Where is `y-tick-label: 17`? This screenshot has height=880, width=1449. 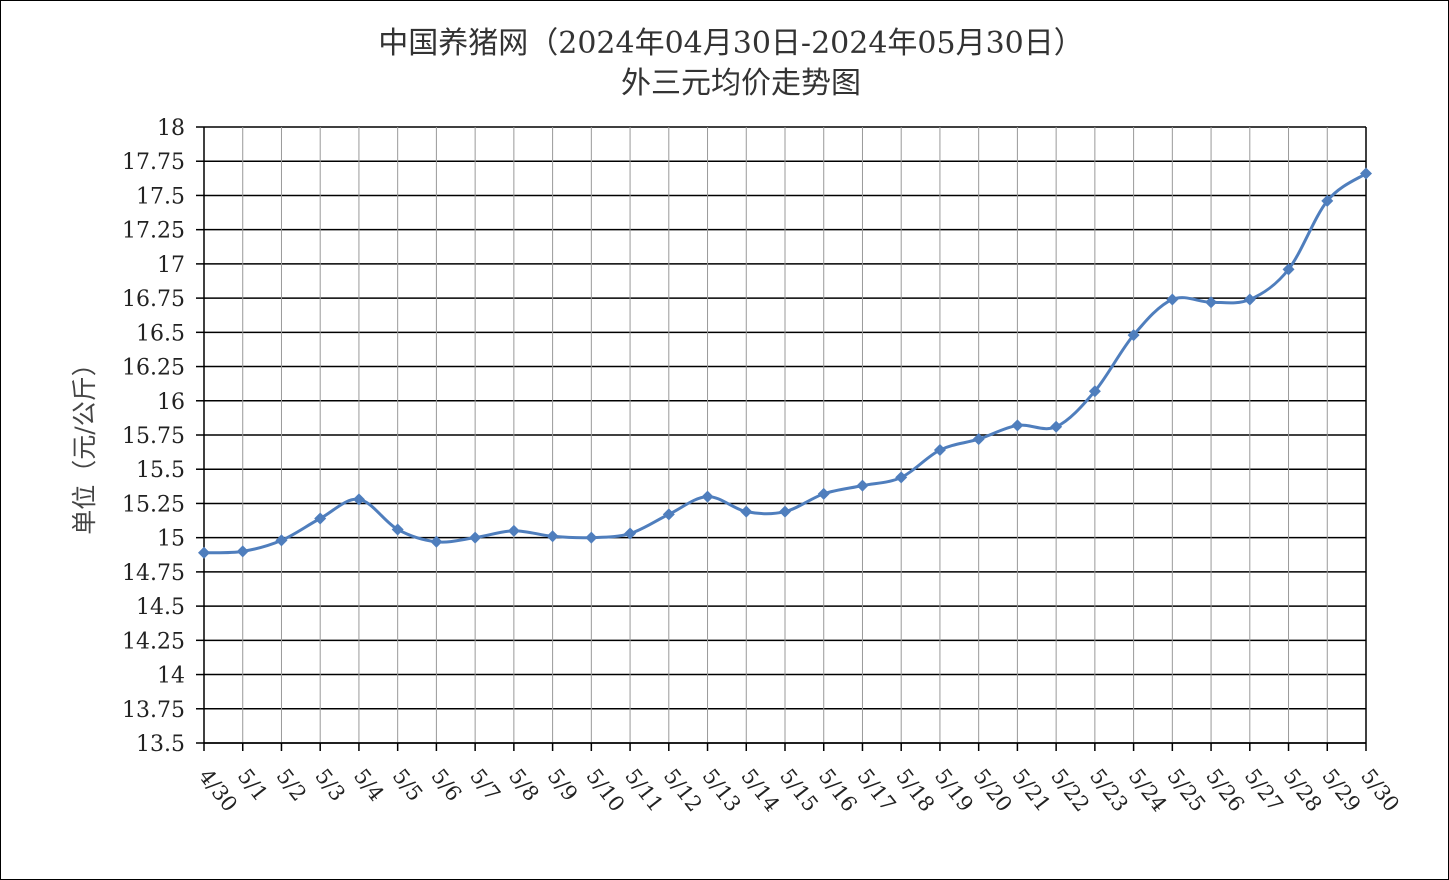
y-tick-label: 17 is located at coordinates (171, 265).